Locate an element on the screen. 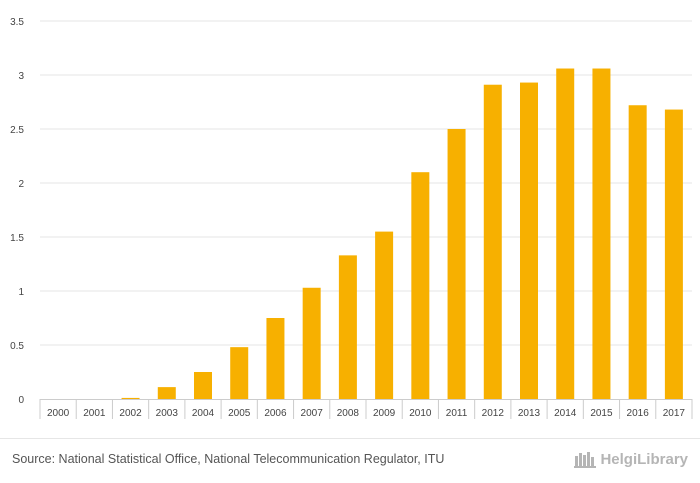 The image size is (700, 483). y-tick-label: 1.5 is located at coordinates (17, 238).